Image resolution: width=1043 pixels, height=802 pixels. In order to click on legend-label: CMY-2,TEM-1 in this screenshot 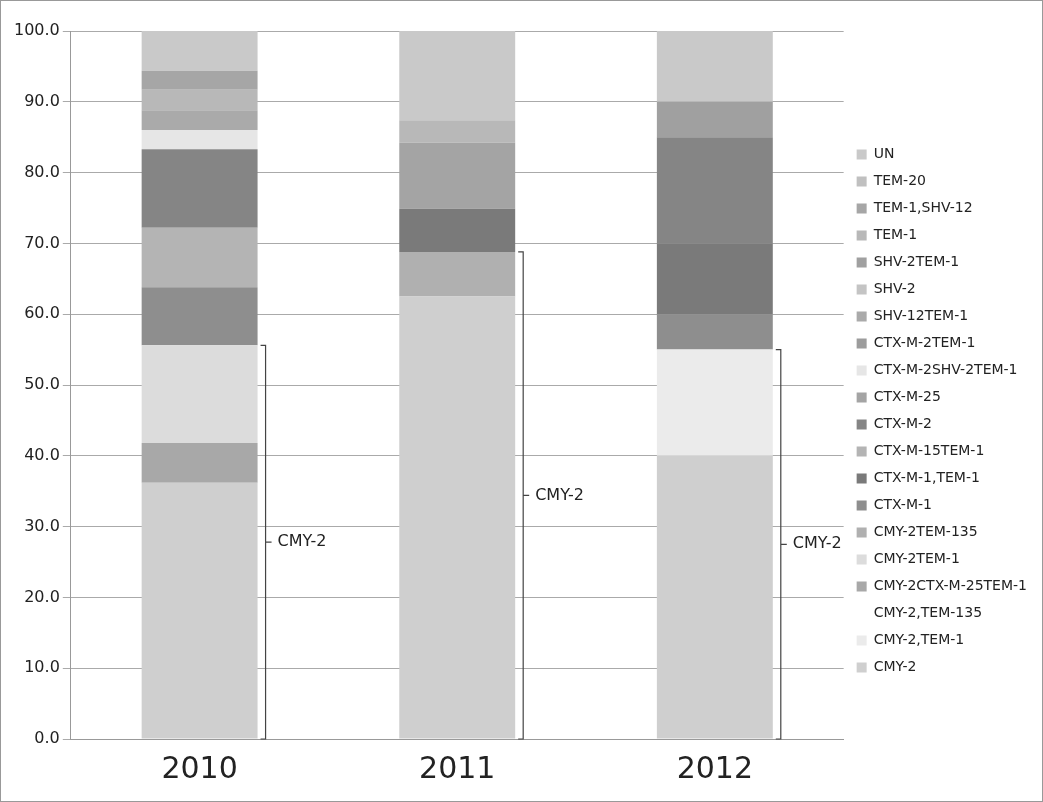, I will do `click(919, 639)`.